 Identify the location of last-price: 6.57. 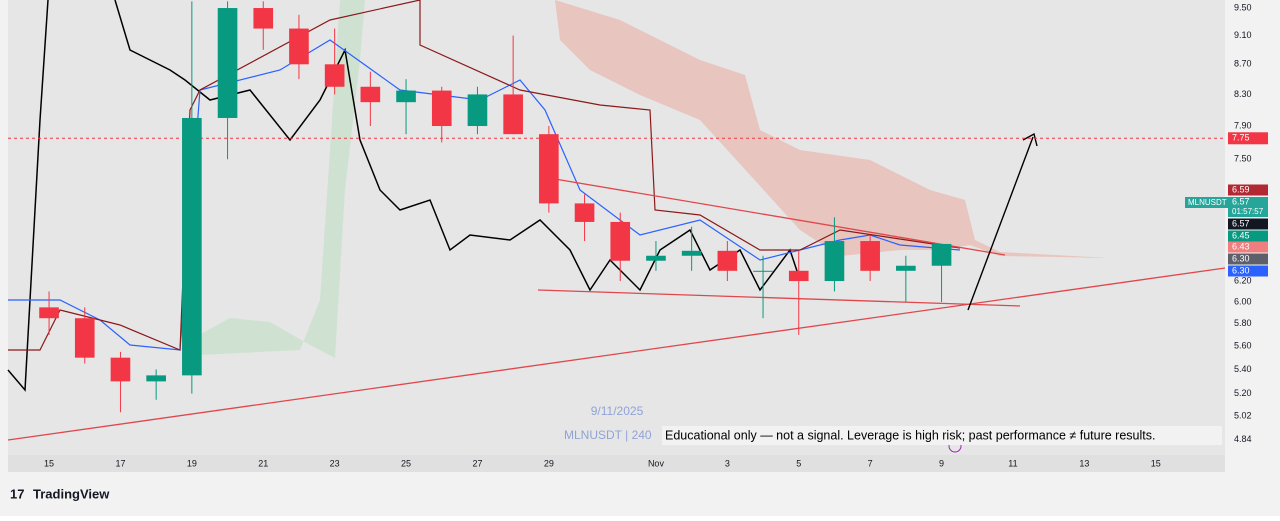
(1241, 201).